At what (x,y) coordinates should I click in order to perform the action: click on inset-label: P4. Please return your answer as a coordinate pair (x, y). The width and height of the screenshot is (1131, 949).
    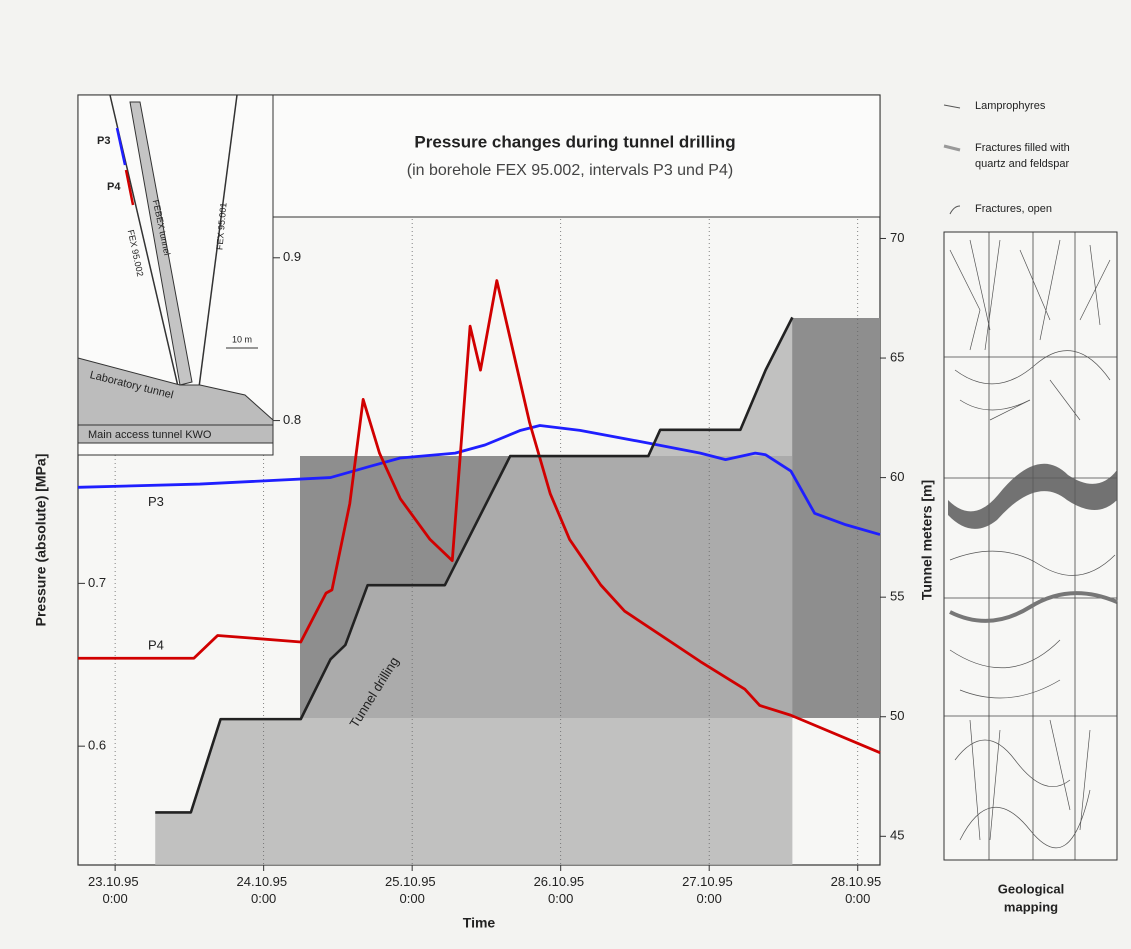
    Looking at the image, I should click on (114, 187).